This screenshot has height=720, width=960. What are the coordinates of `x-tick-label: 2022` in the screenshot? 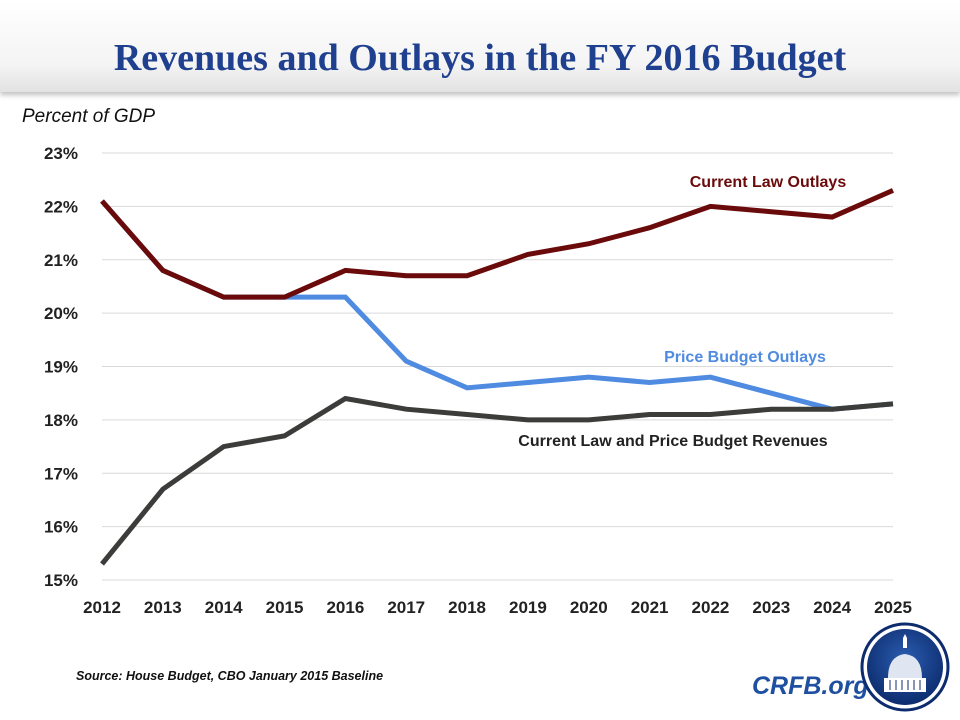 It's located at (711, 607).